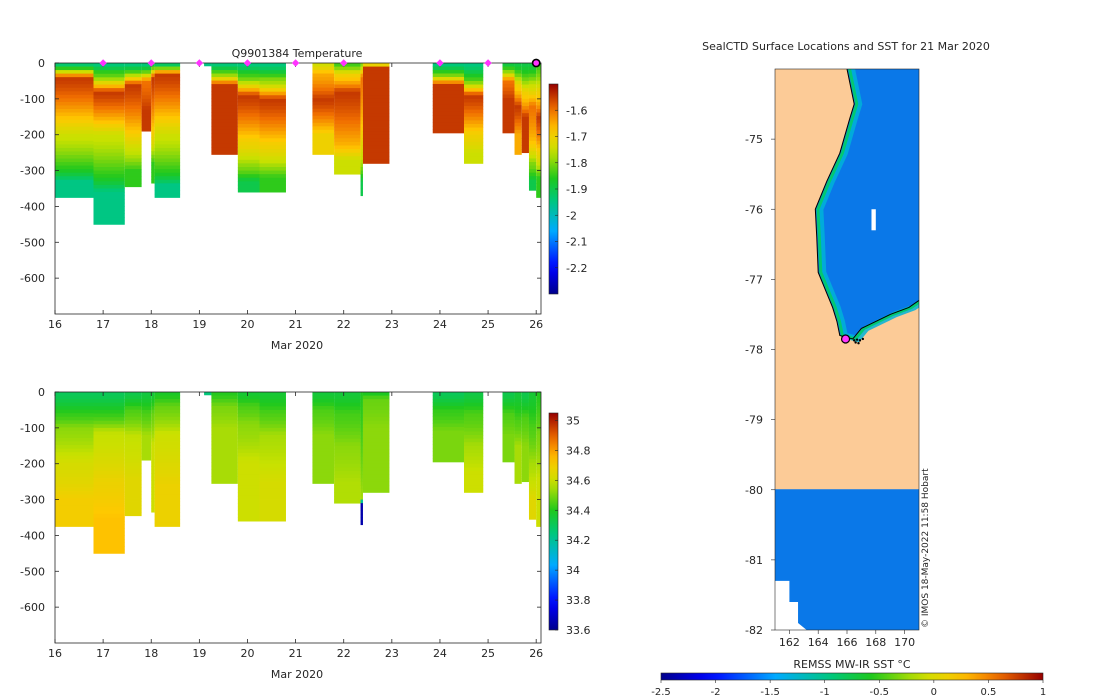 The height and width of the screenshot is (700, 1100). I want to click on sst-colorbar, so click(852, 676).